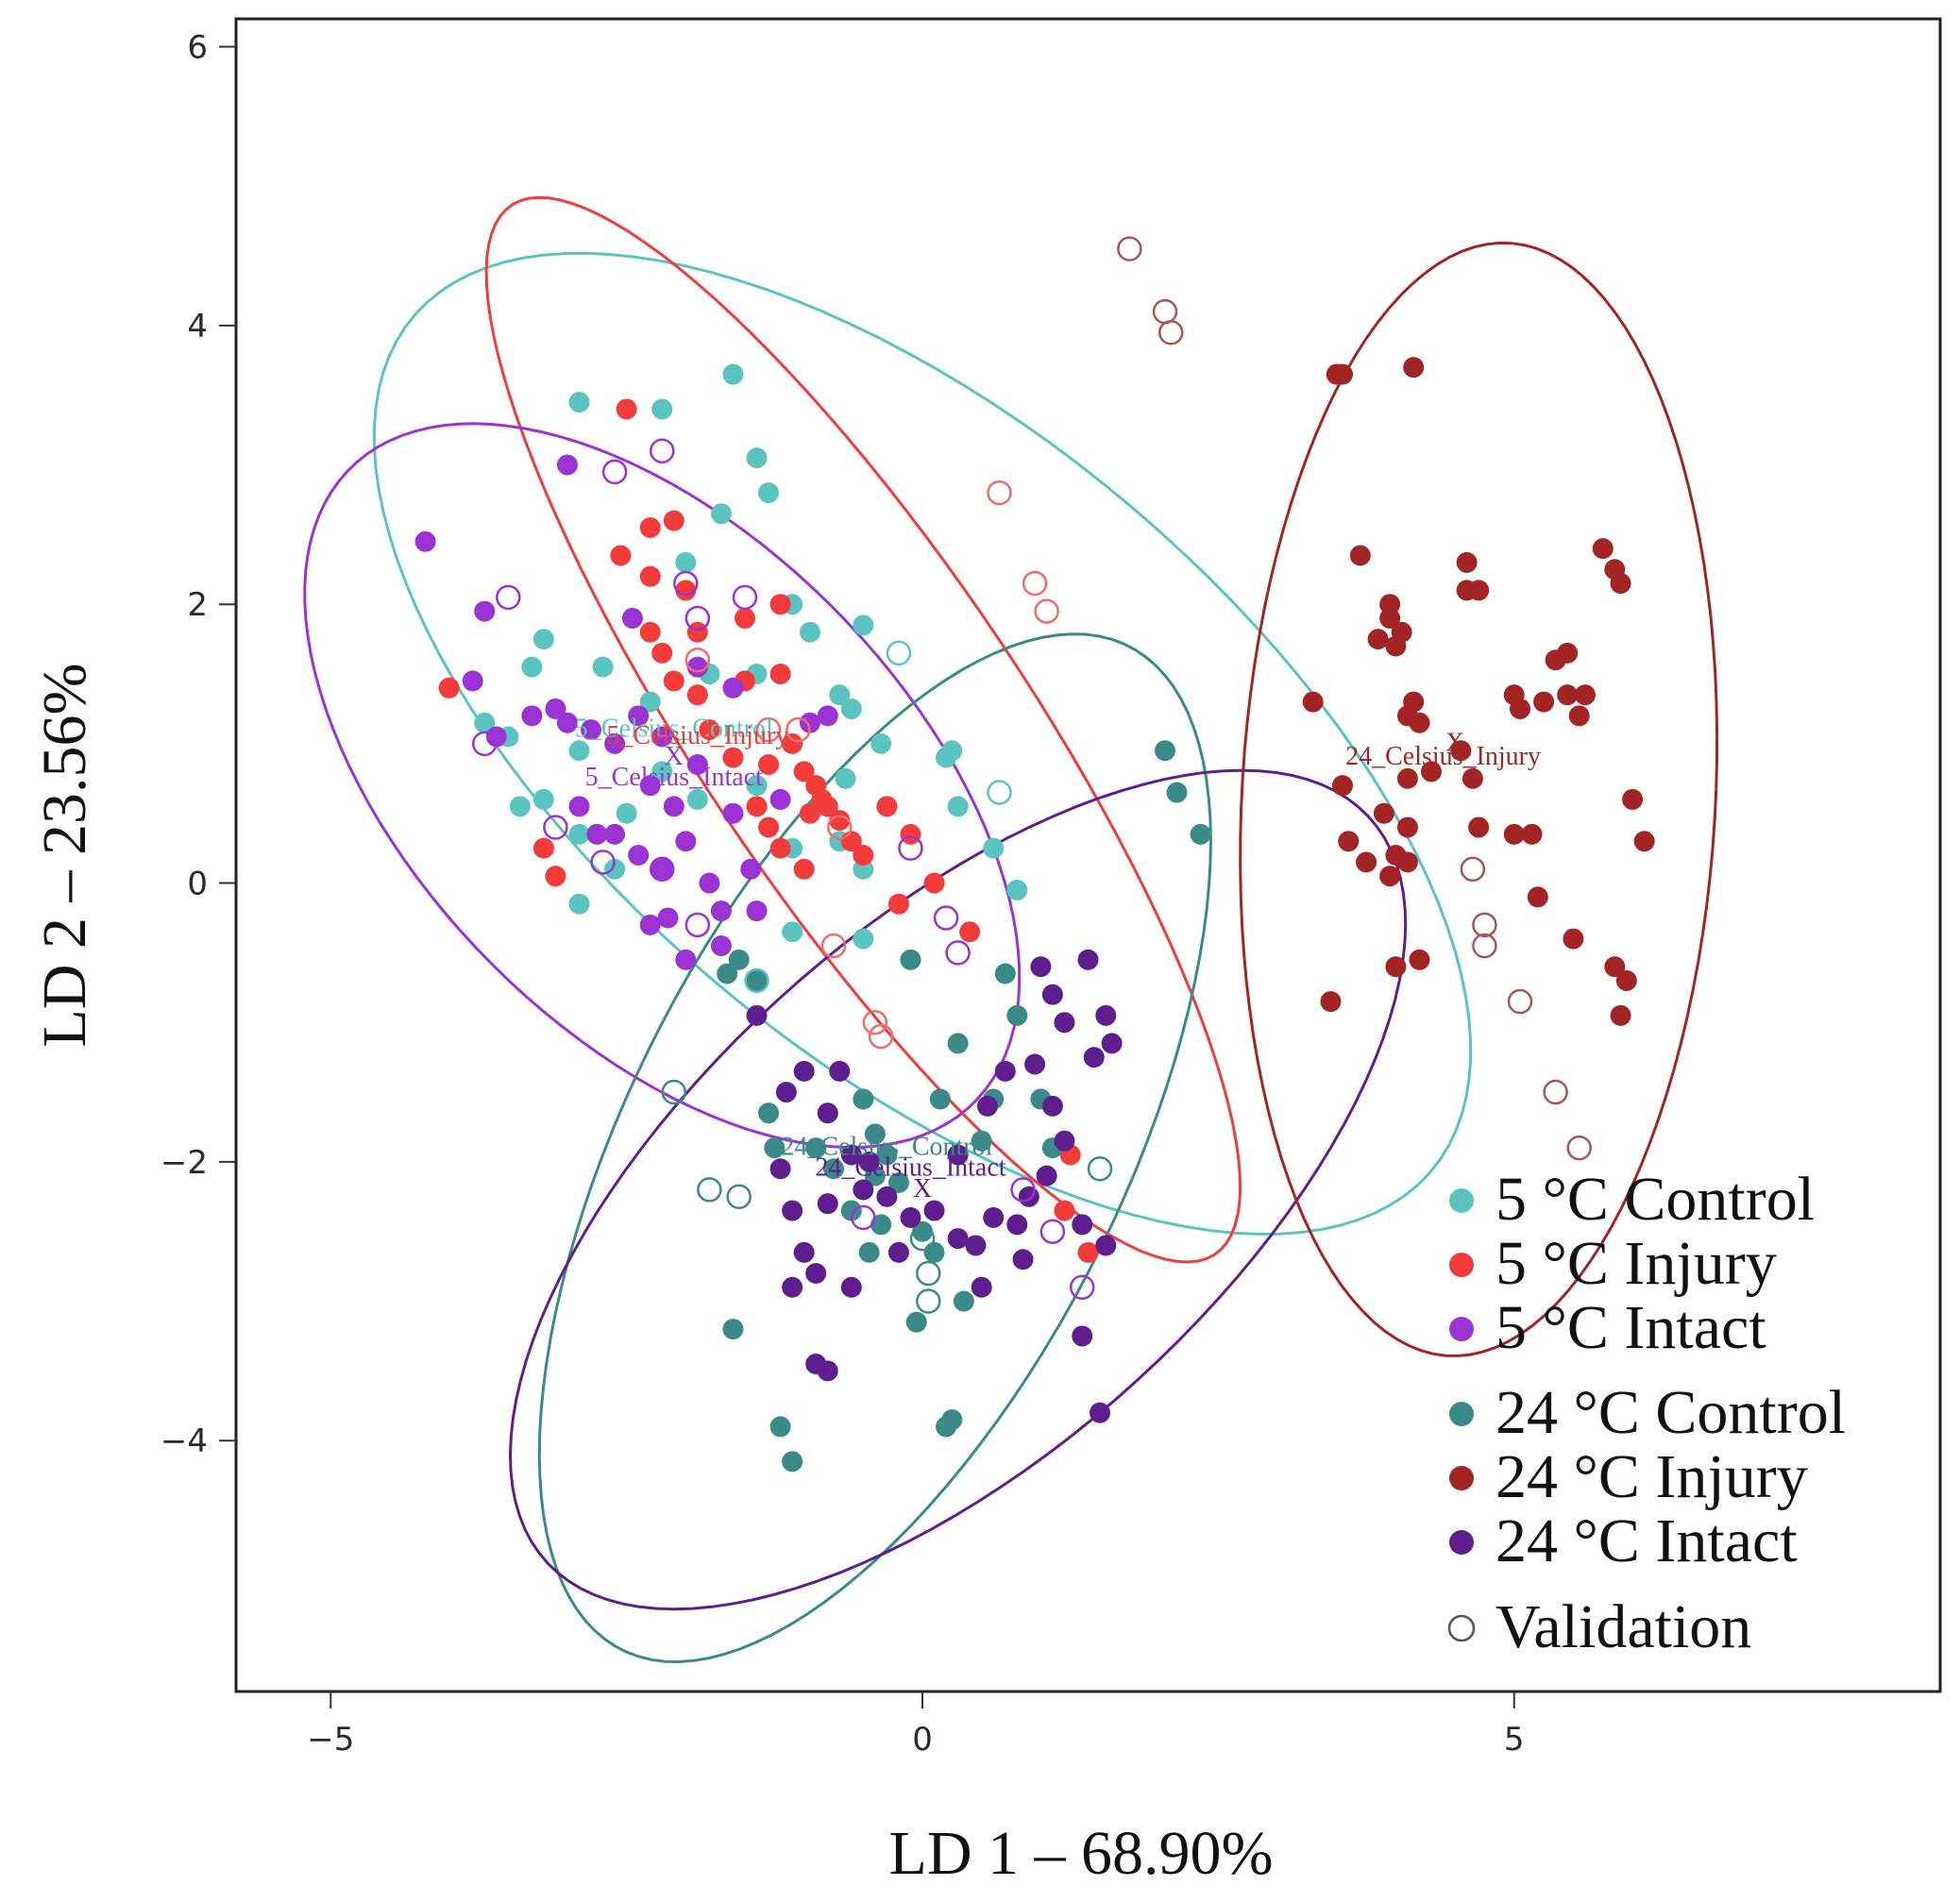 The width and height of the screenshot is (1960, 1902). Describe the element at coordinates (330, 1740) in the screenshot. I see `x-tick-label: −5` at that location.